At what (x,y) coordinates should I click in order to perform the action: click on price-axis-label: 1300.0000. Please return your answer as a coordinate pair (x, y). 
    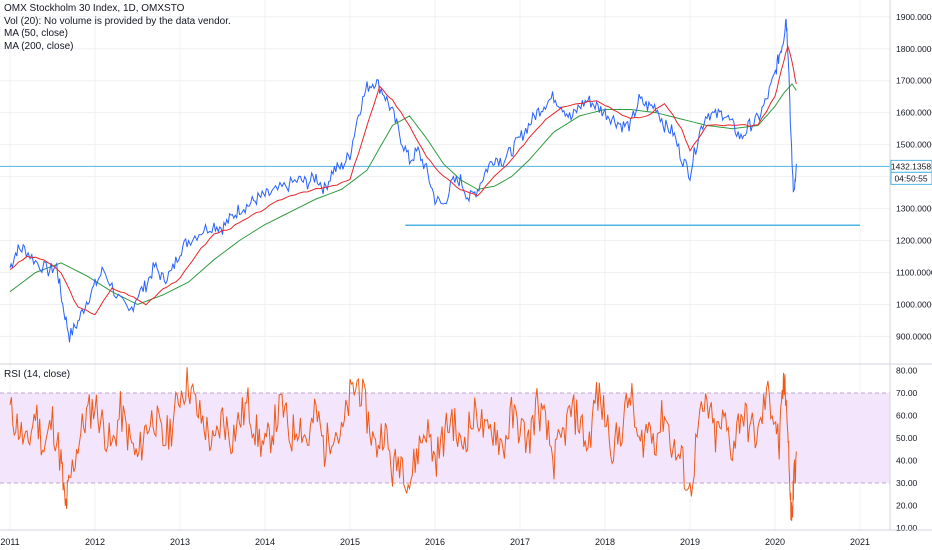
    Looking at the image, I should click on (914, 209).